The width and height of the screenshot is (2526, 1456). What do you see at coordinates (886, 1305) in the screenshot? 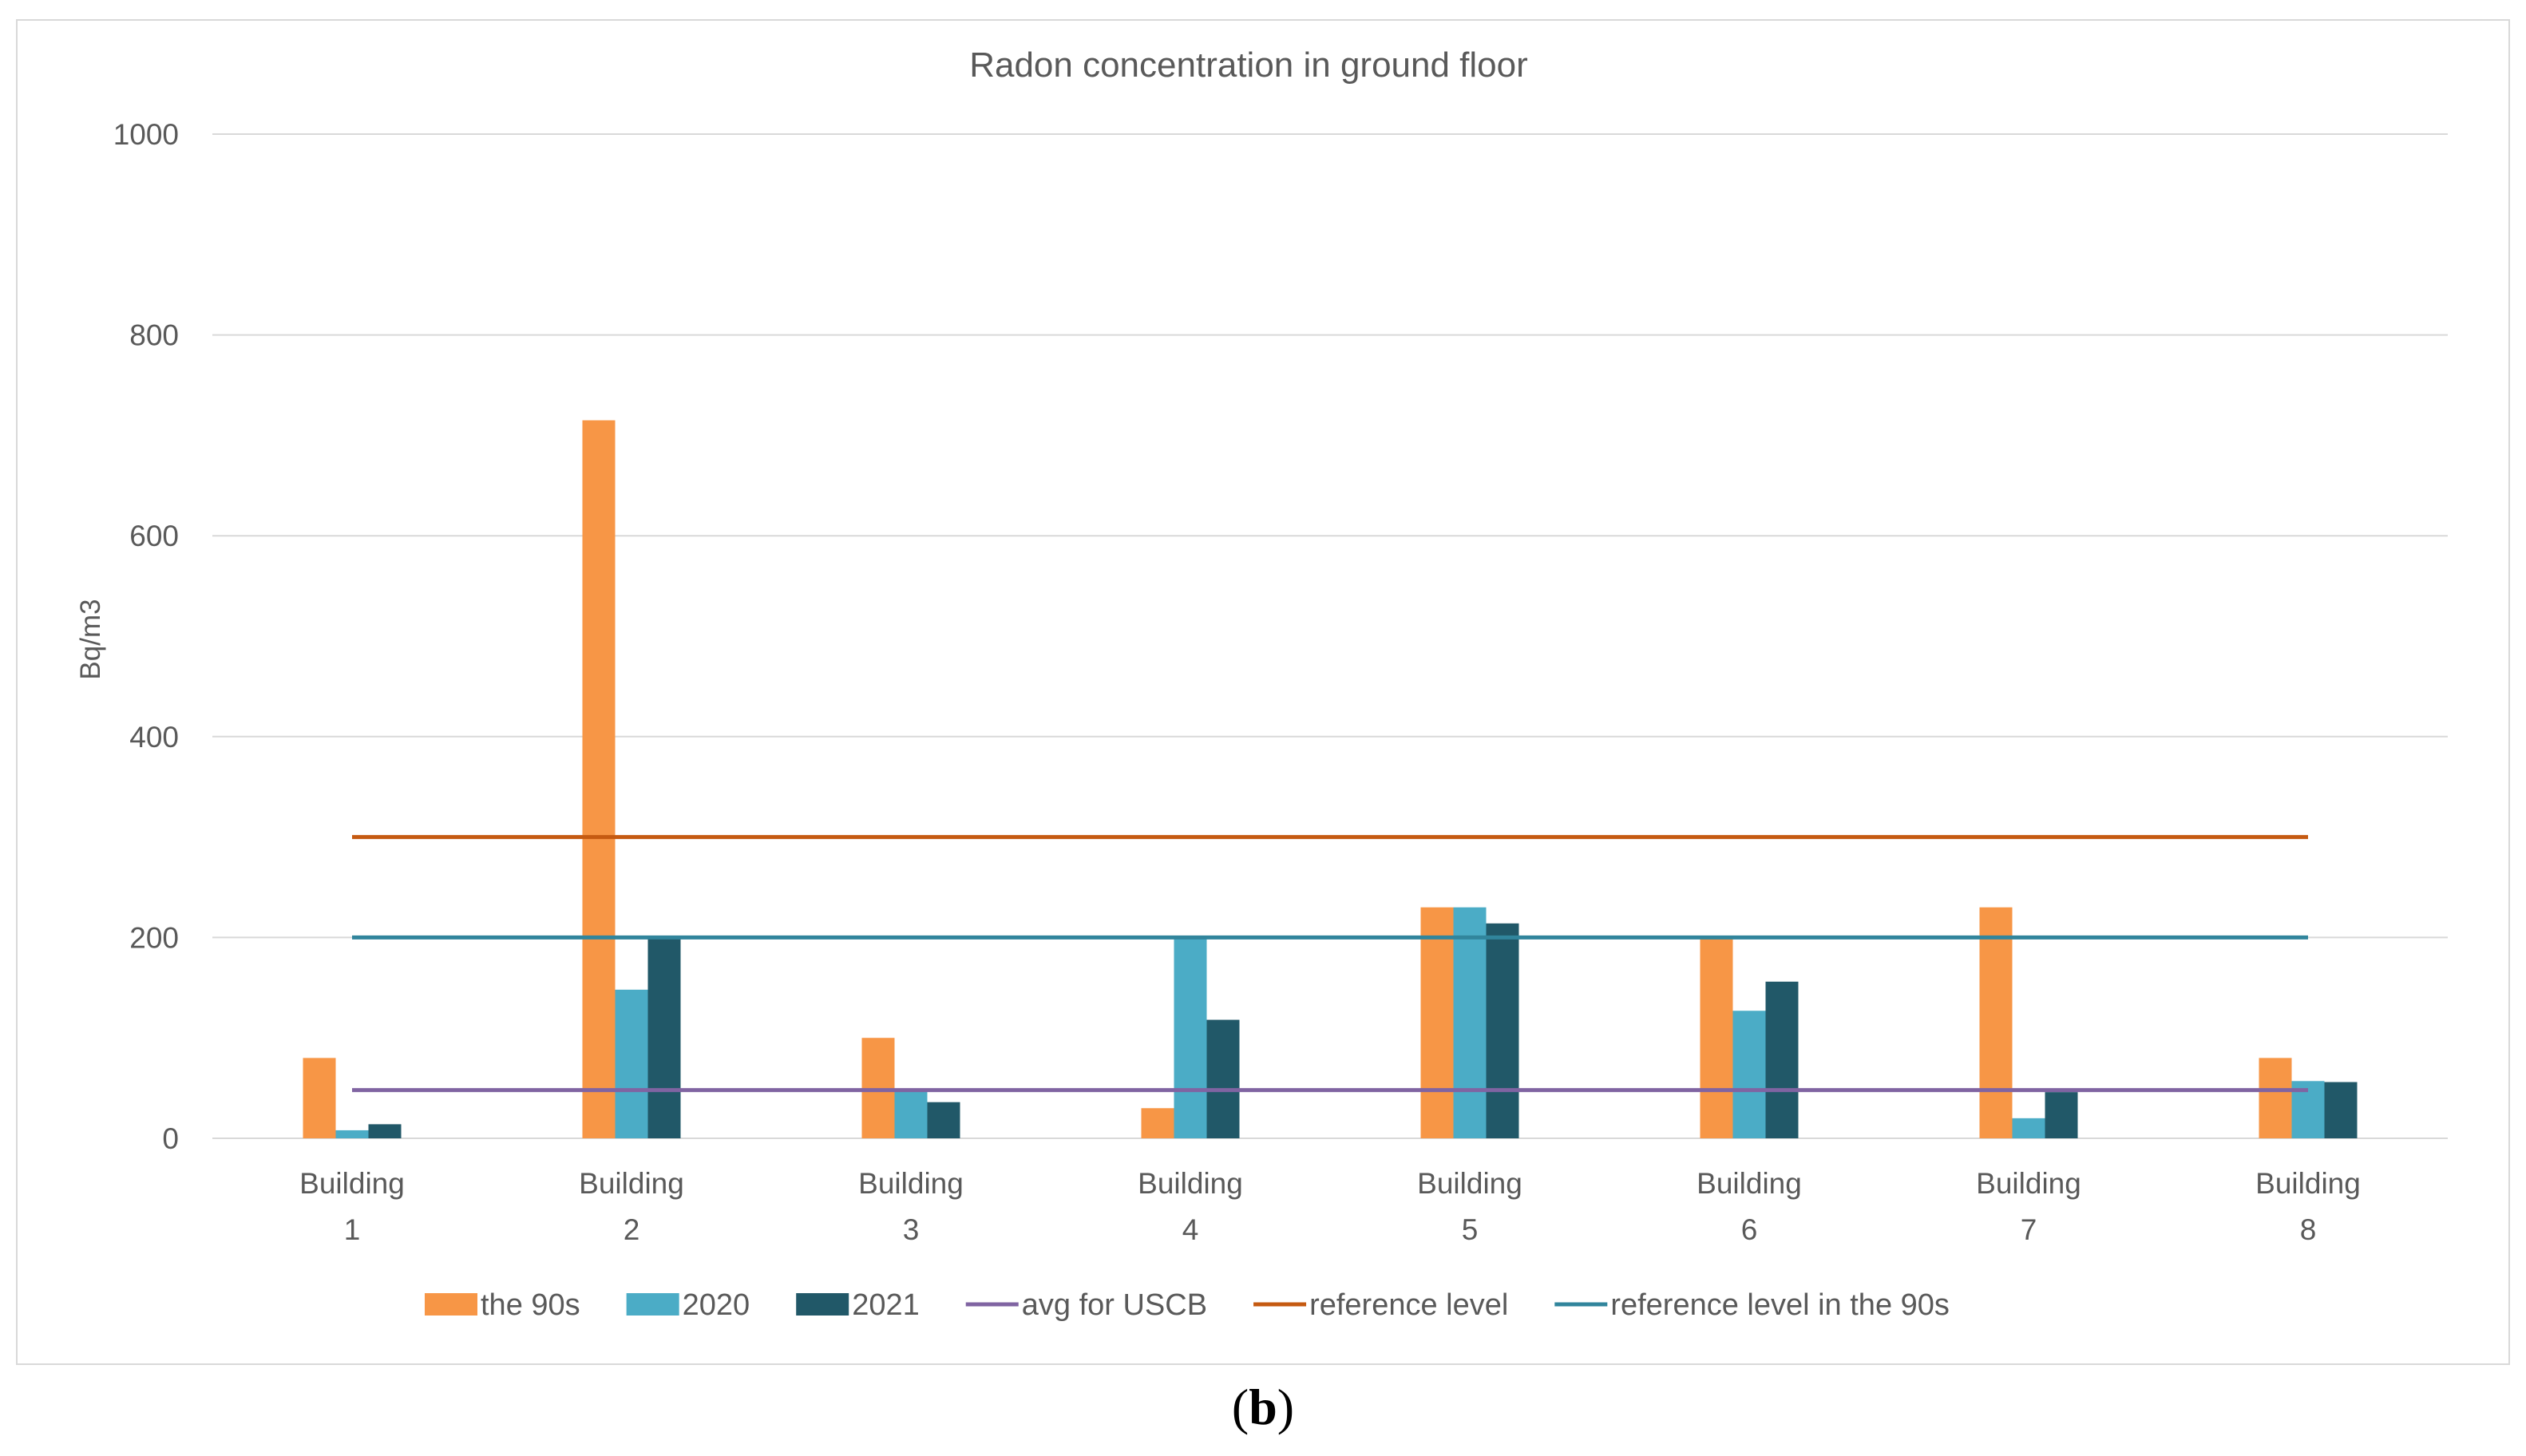
I see `legend-label: 2021` at bounding box center [886, 1305].